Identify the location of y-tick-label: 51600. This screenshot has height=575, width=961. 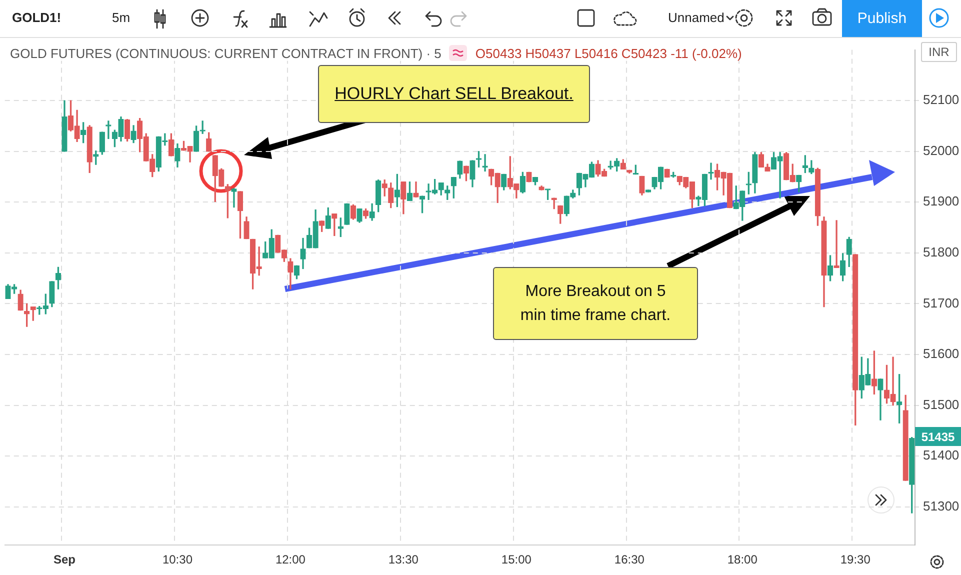
(941, 354).